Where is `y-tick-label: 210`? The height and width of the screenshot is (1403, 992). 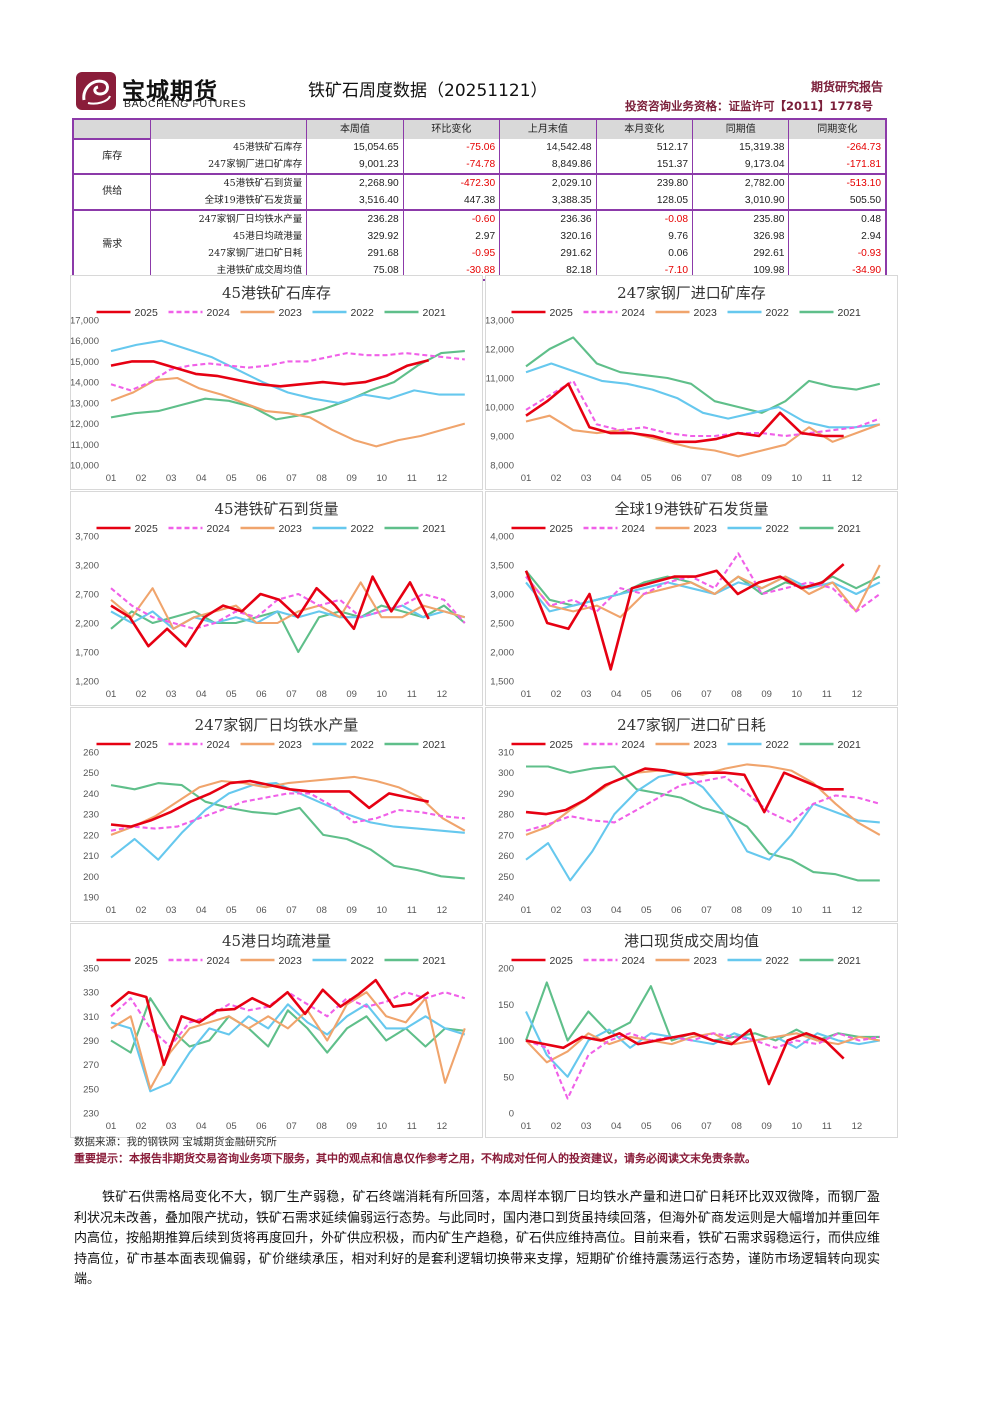 y-tick-label: 210 is located at coordinates (91, 856).